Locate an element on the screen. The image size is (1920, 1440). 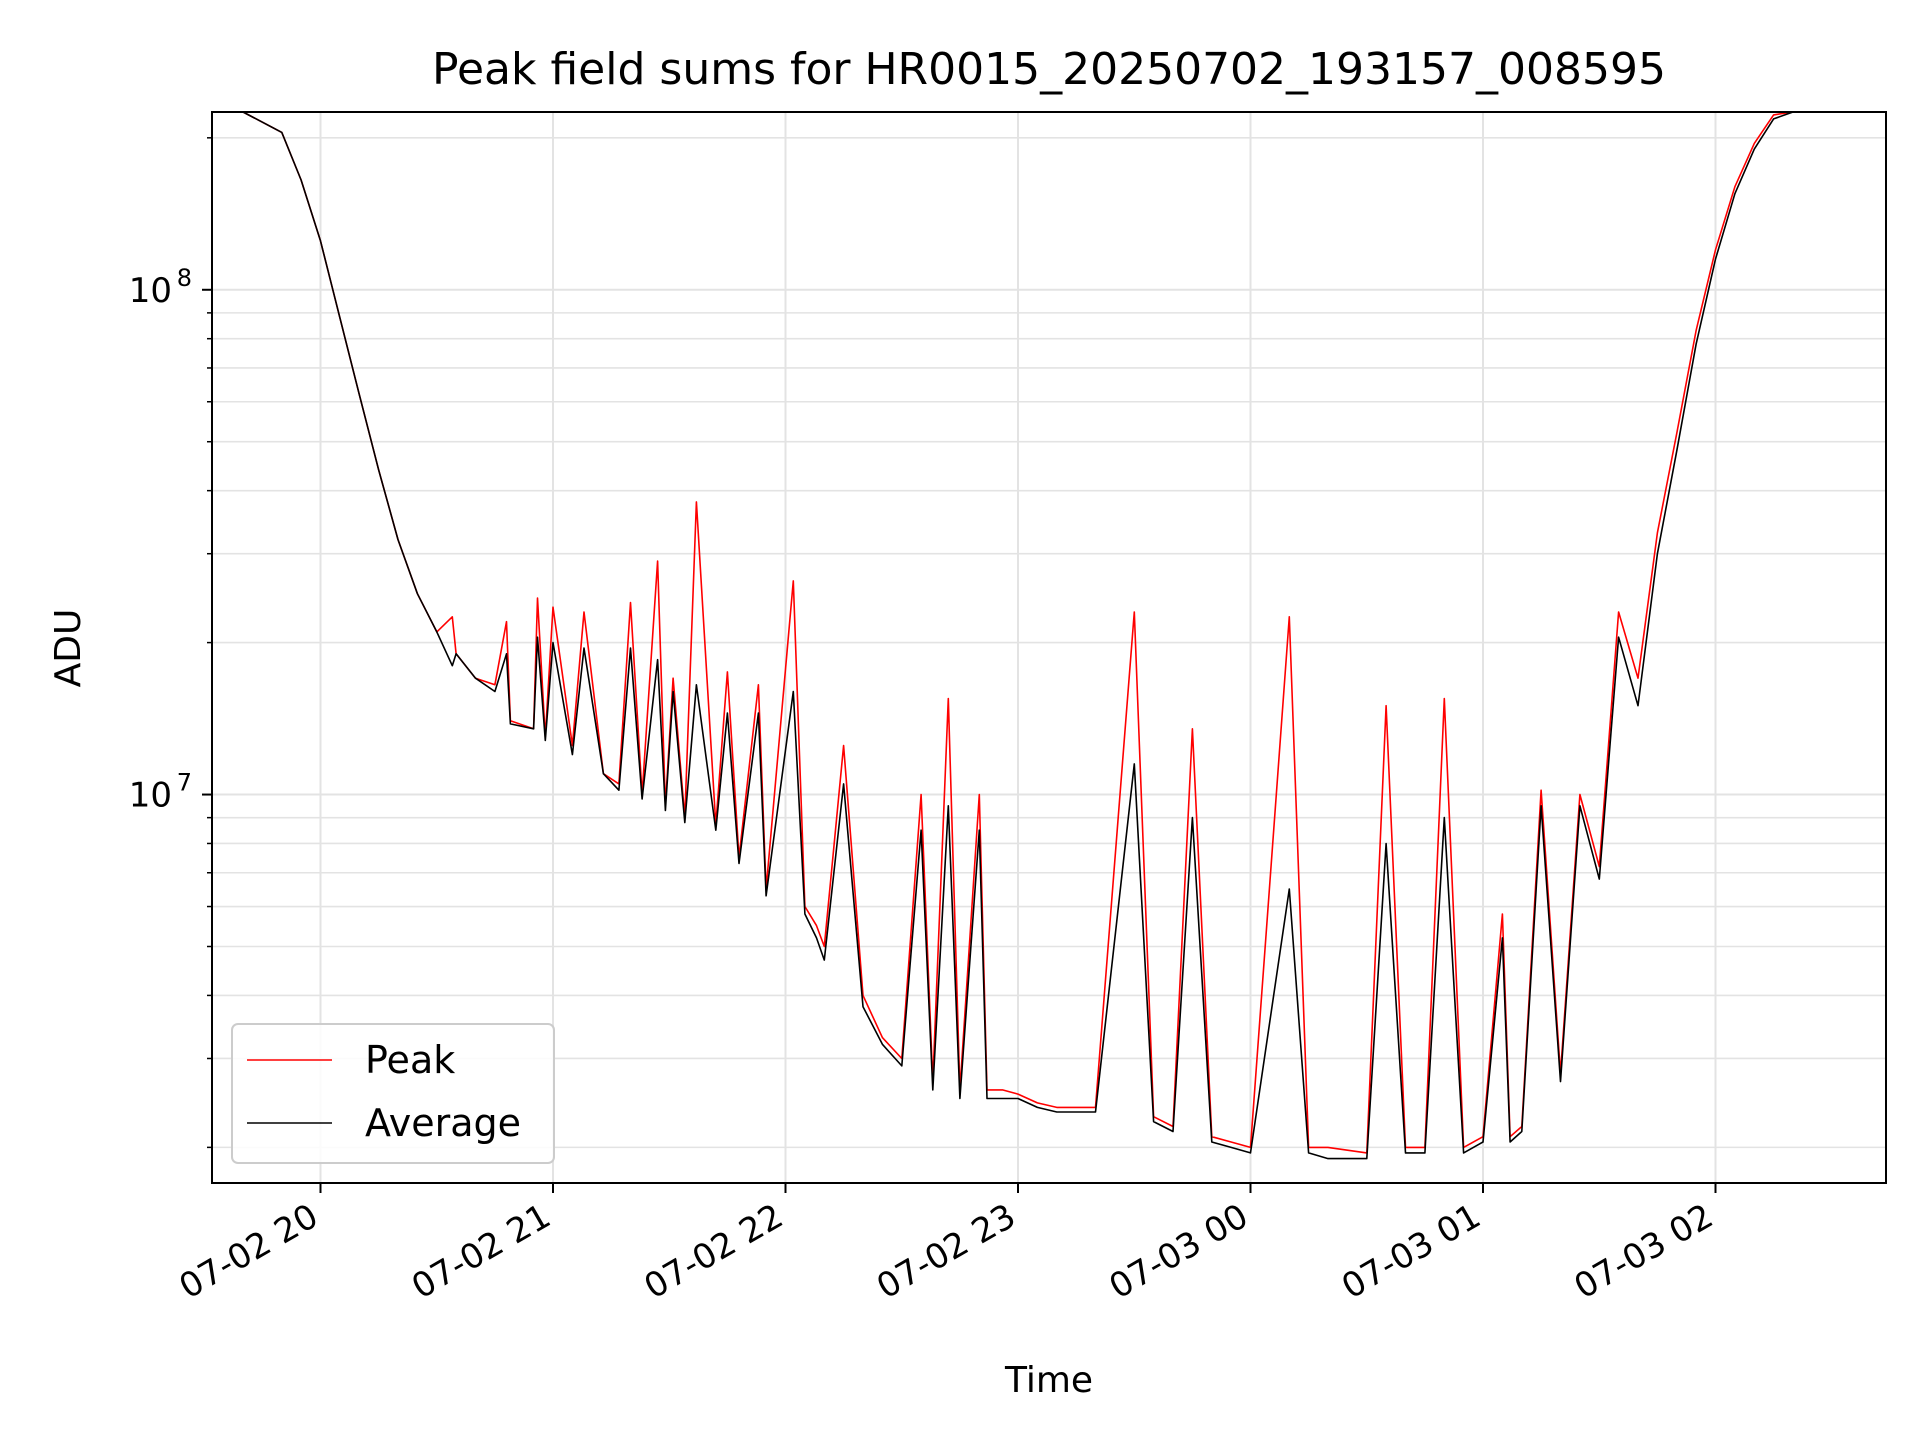
legend-label-average: Average is located at coordinates (443, 1123).